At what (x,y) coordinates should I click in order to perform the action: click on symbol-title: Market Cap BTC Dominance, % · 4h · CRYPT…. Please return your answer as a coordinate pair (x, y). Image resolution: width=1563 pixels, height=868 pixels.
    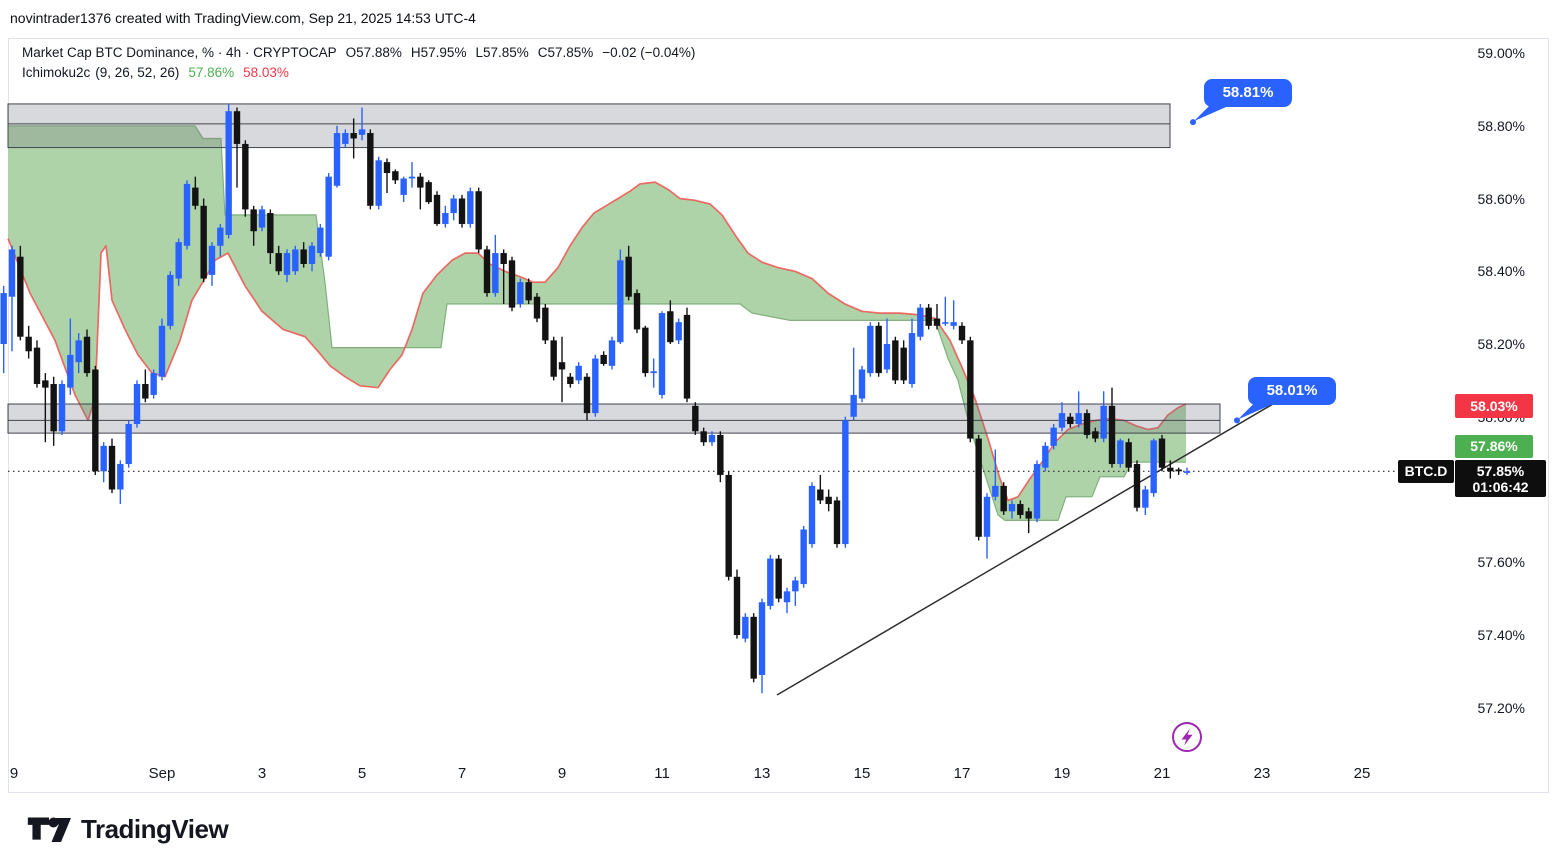
    Looking at the image, I should click on (179, 52).